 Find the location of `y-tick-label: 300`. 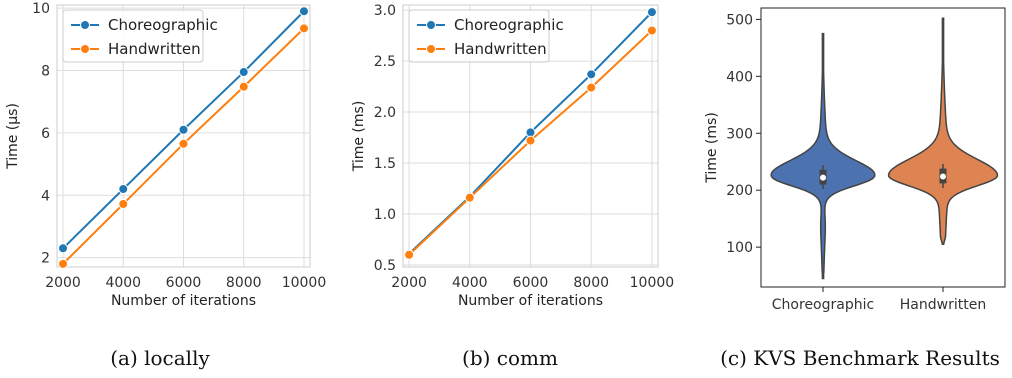

y-tick-label: 300 is located at coordinates (739, 134).